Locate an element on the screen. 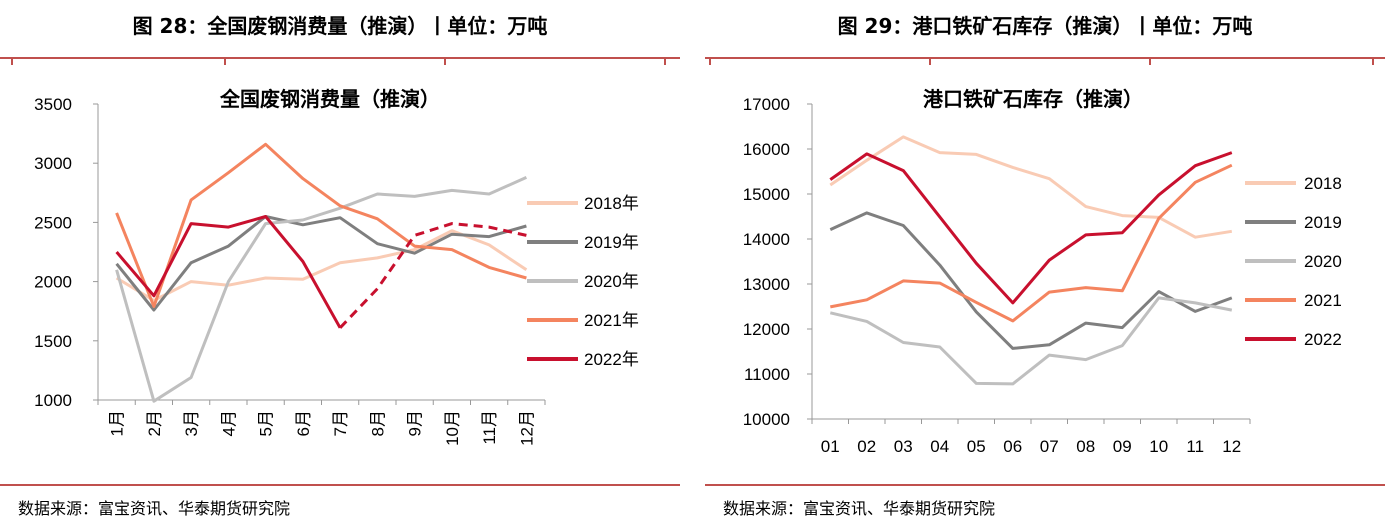 This screenshot has height=521, width=1385. y-tick-label: 1500 is located at coordinates (53, 341).